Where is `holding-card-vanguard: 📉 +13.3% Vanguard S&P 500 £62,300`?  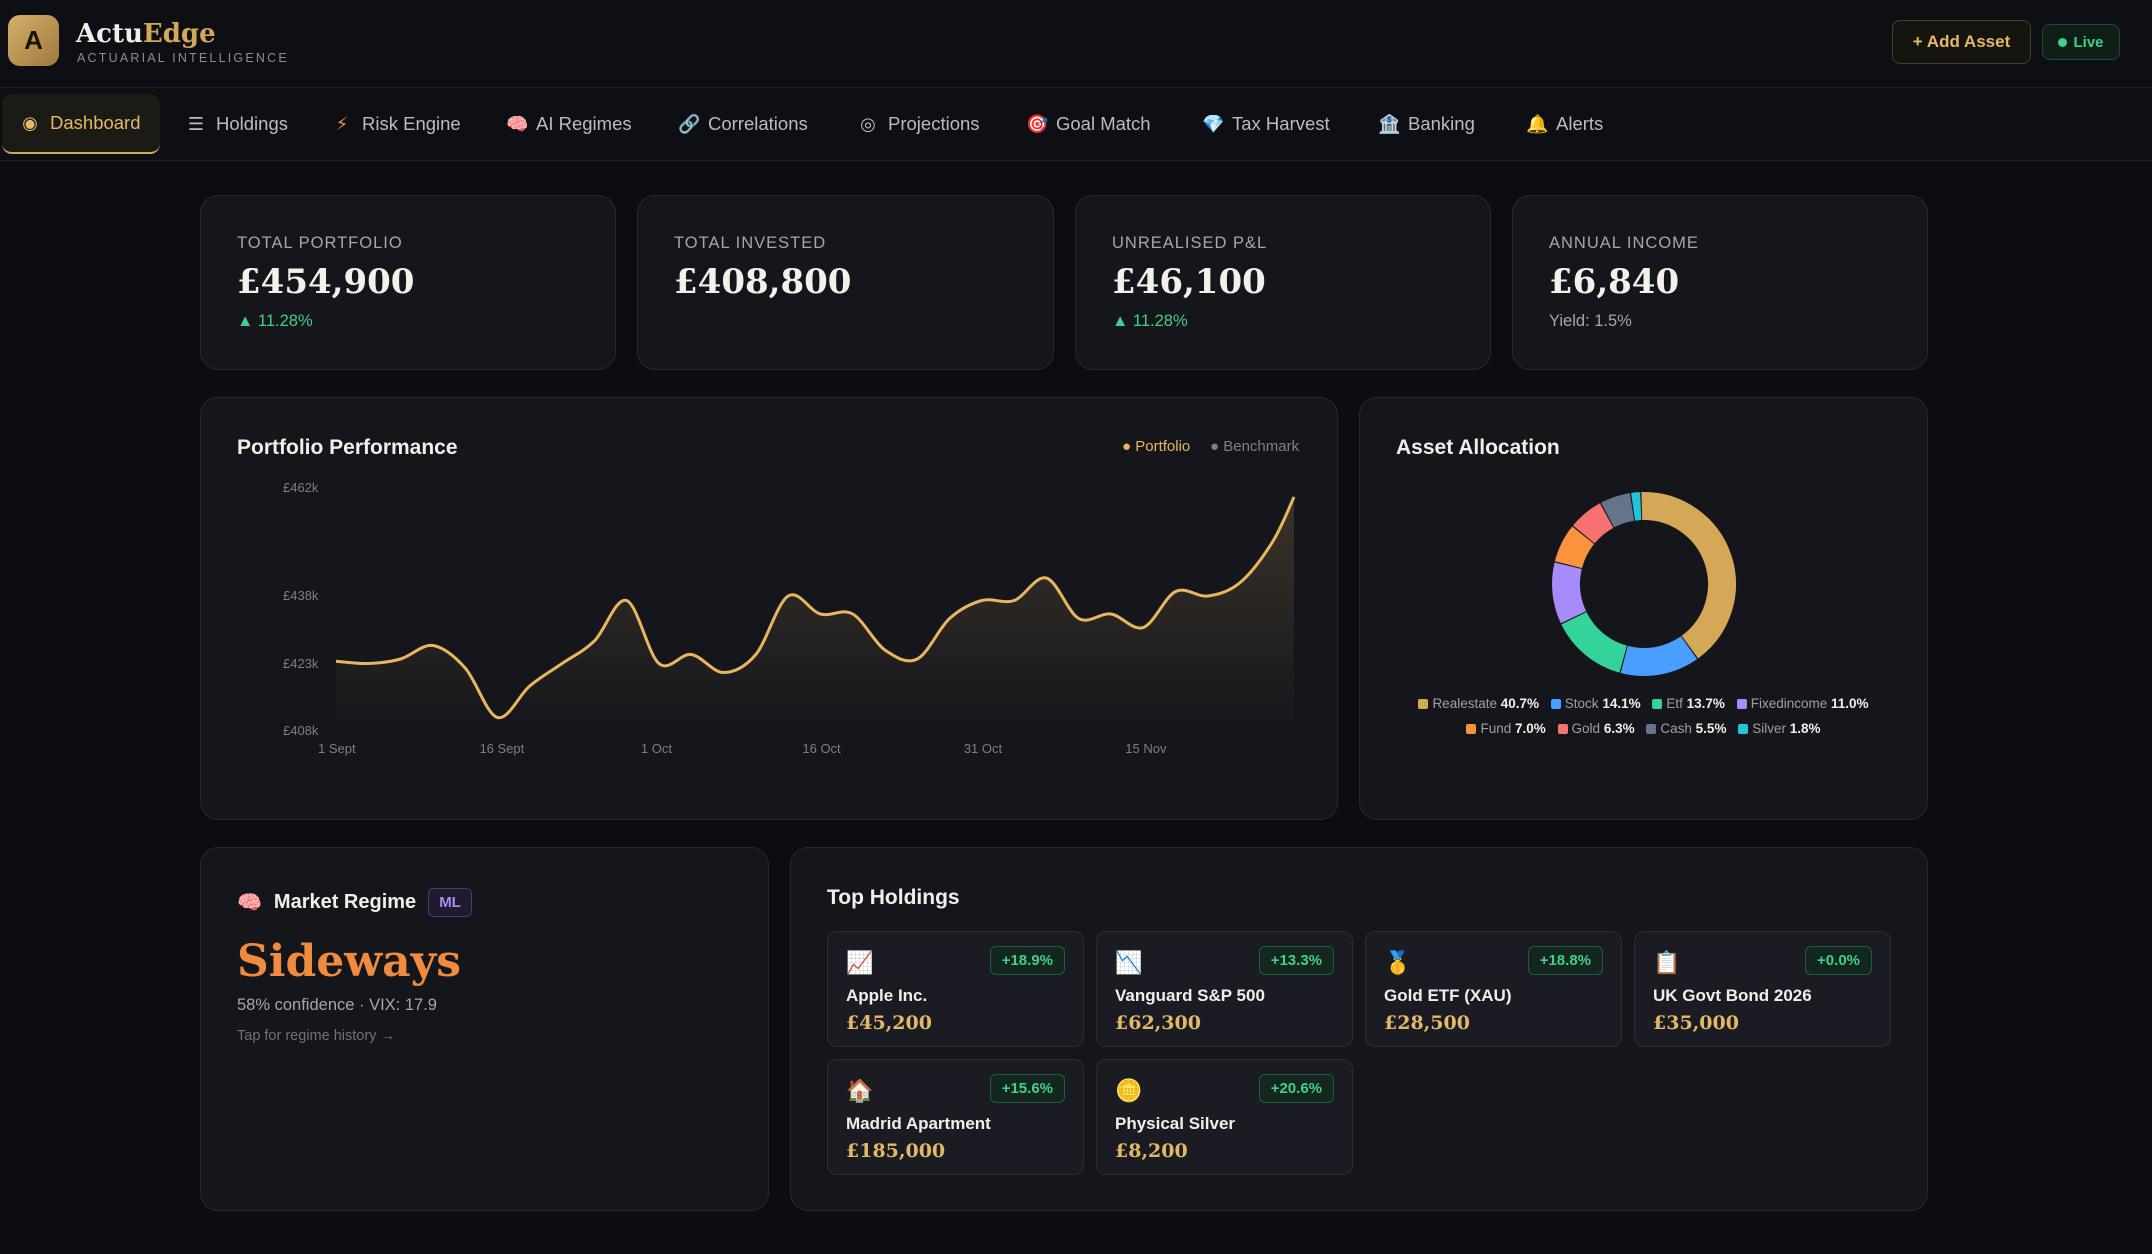
holding-card-vanguard: 📉 +13.3% Vanguard S&P 500 £62,300 is located at coordinates (1224, 989).